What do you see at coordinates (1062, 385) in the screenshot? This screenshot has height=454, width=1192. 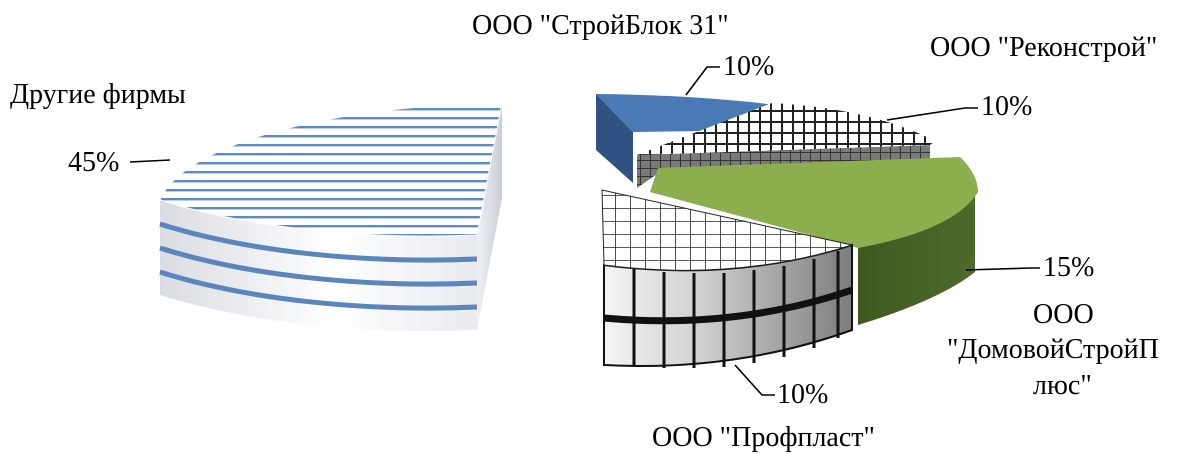 I see `slice-name-domovoy-line3: люс"` at bounding box center [1062, 385].